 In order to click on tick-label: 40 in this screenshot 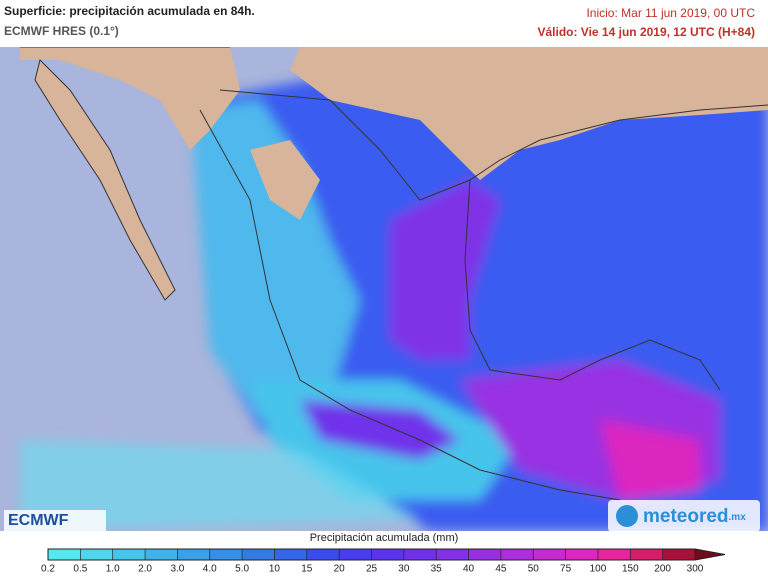, I will do `click(469, 569)`.